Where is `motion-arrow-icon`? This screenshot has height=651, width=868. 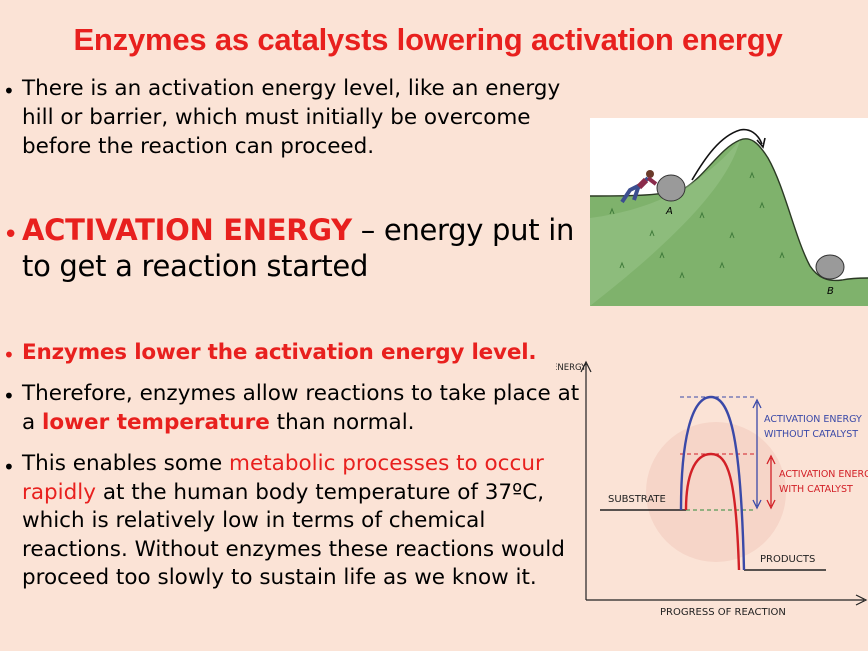
motion-arrow-icon is located at coordinates (727, 154).